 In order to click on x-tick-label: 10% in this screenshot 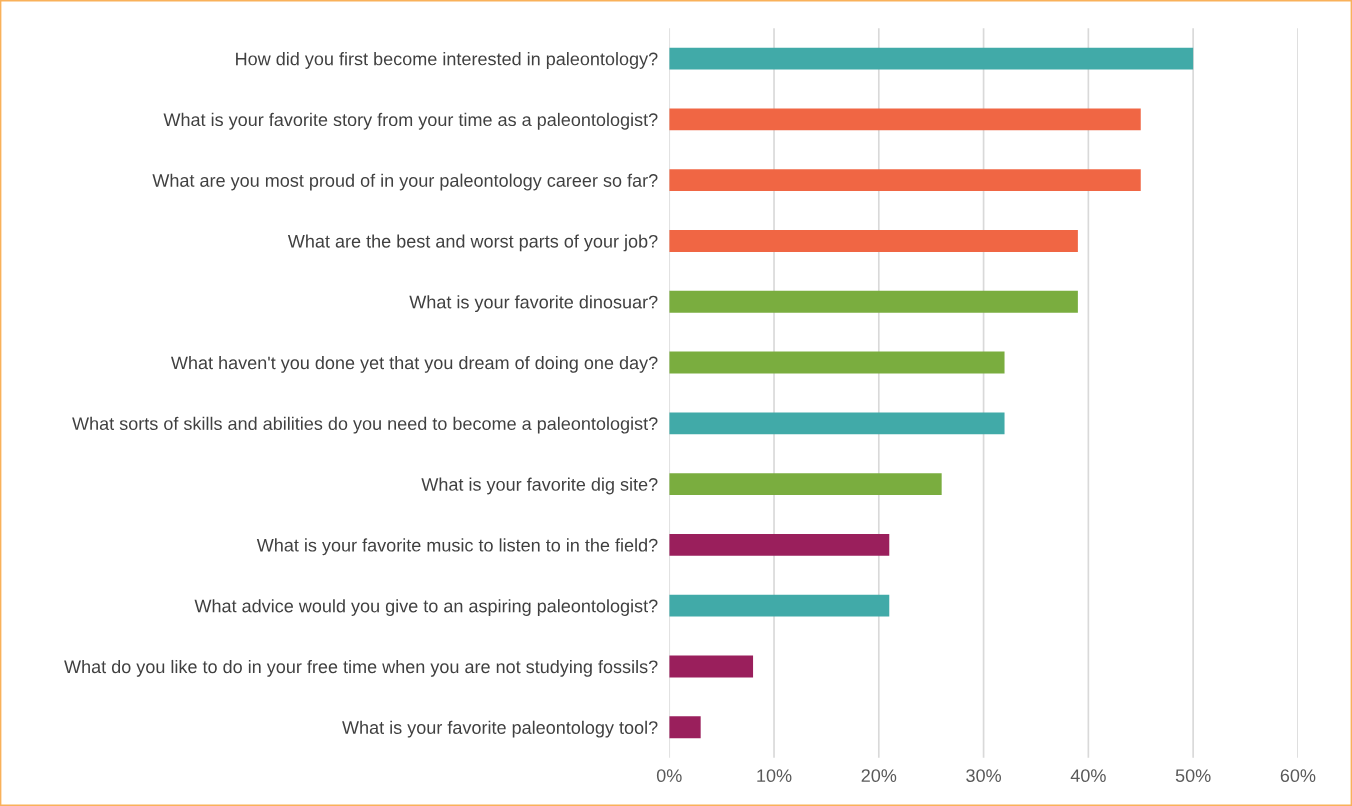, I will do `click(774, 776)`.